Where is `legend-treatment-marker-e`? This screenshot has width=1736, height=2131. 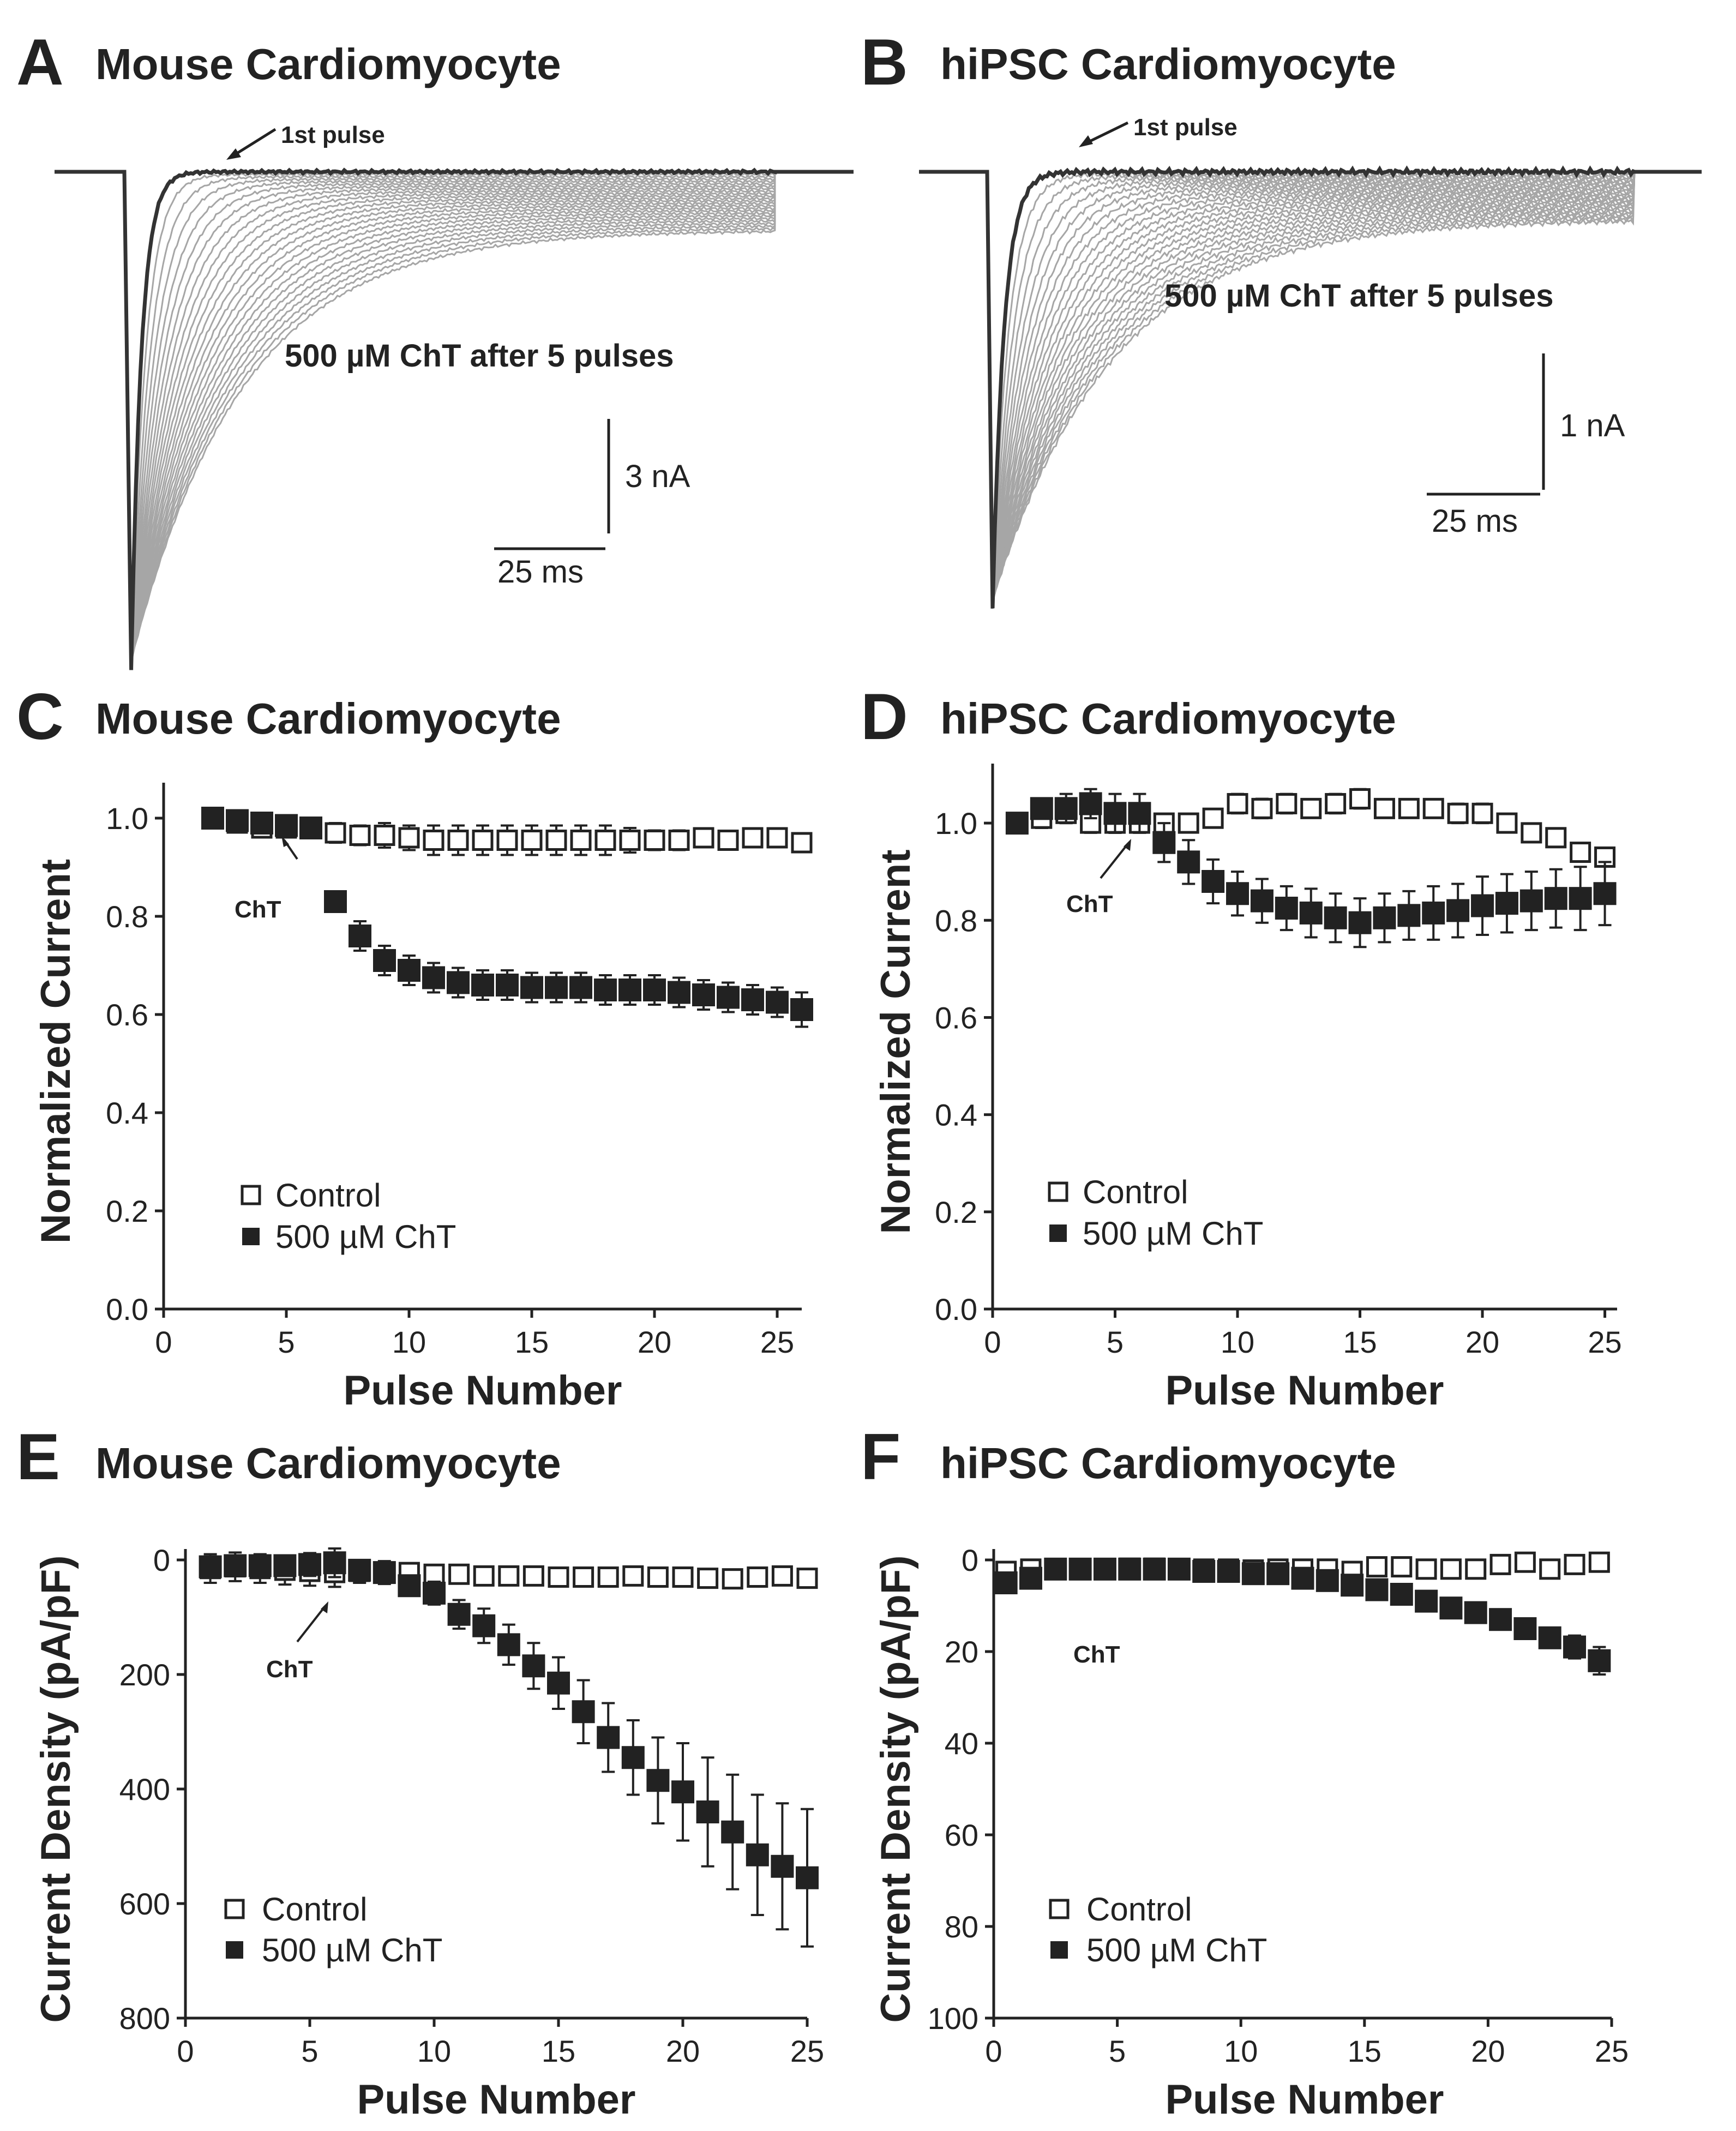 legend-treatment-marker-e is located at coordinates (234, 1950).